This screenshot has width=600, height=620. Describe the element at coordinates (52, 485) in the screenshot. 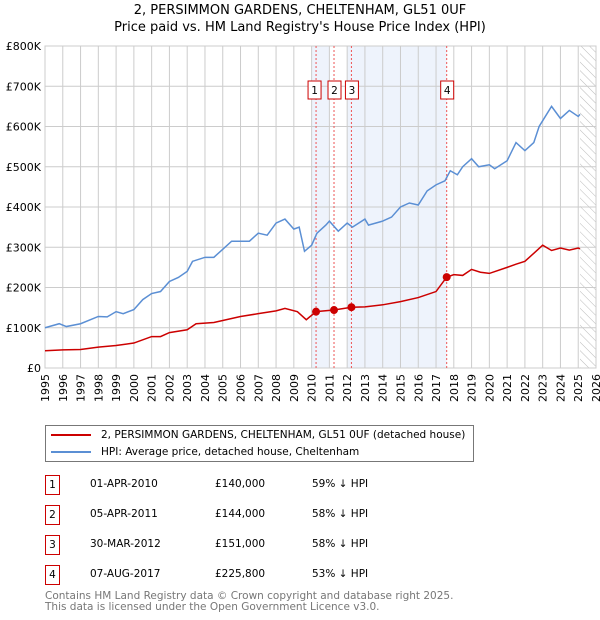

I see `transaction-badge: 1` at that location.